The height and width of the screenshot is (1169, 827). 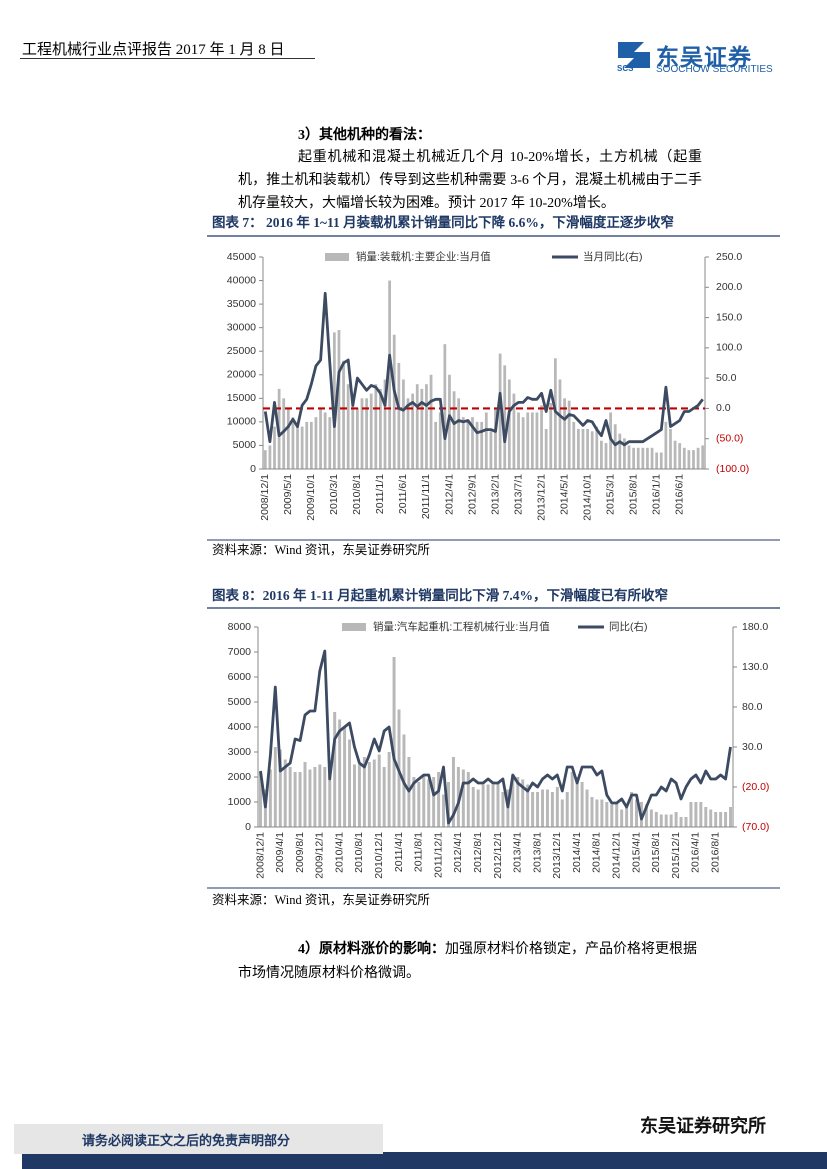 What do you see at coordinates (715, 852) in the screenshot?
I see `x-tick-label: 2016/8/1` at bounding box center [715, 852].